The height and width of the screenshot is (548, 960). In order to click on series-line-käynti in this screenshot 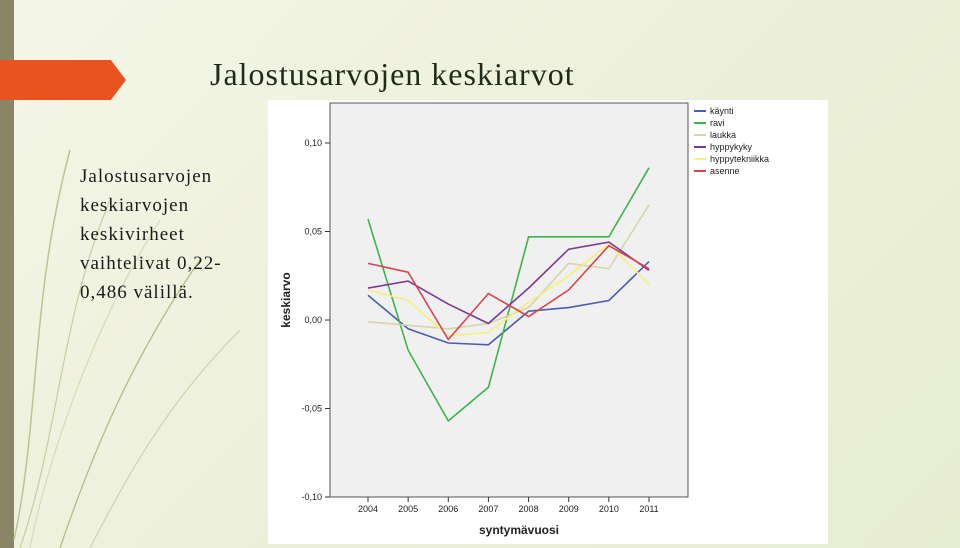, I will do `click(508, 303)`.